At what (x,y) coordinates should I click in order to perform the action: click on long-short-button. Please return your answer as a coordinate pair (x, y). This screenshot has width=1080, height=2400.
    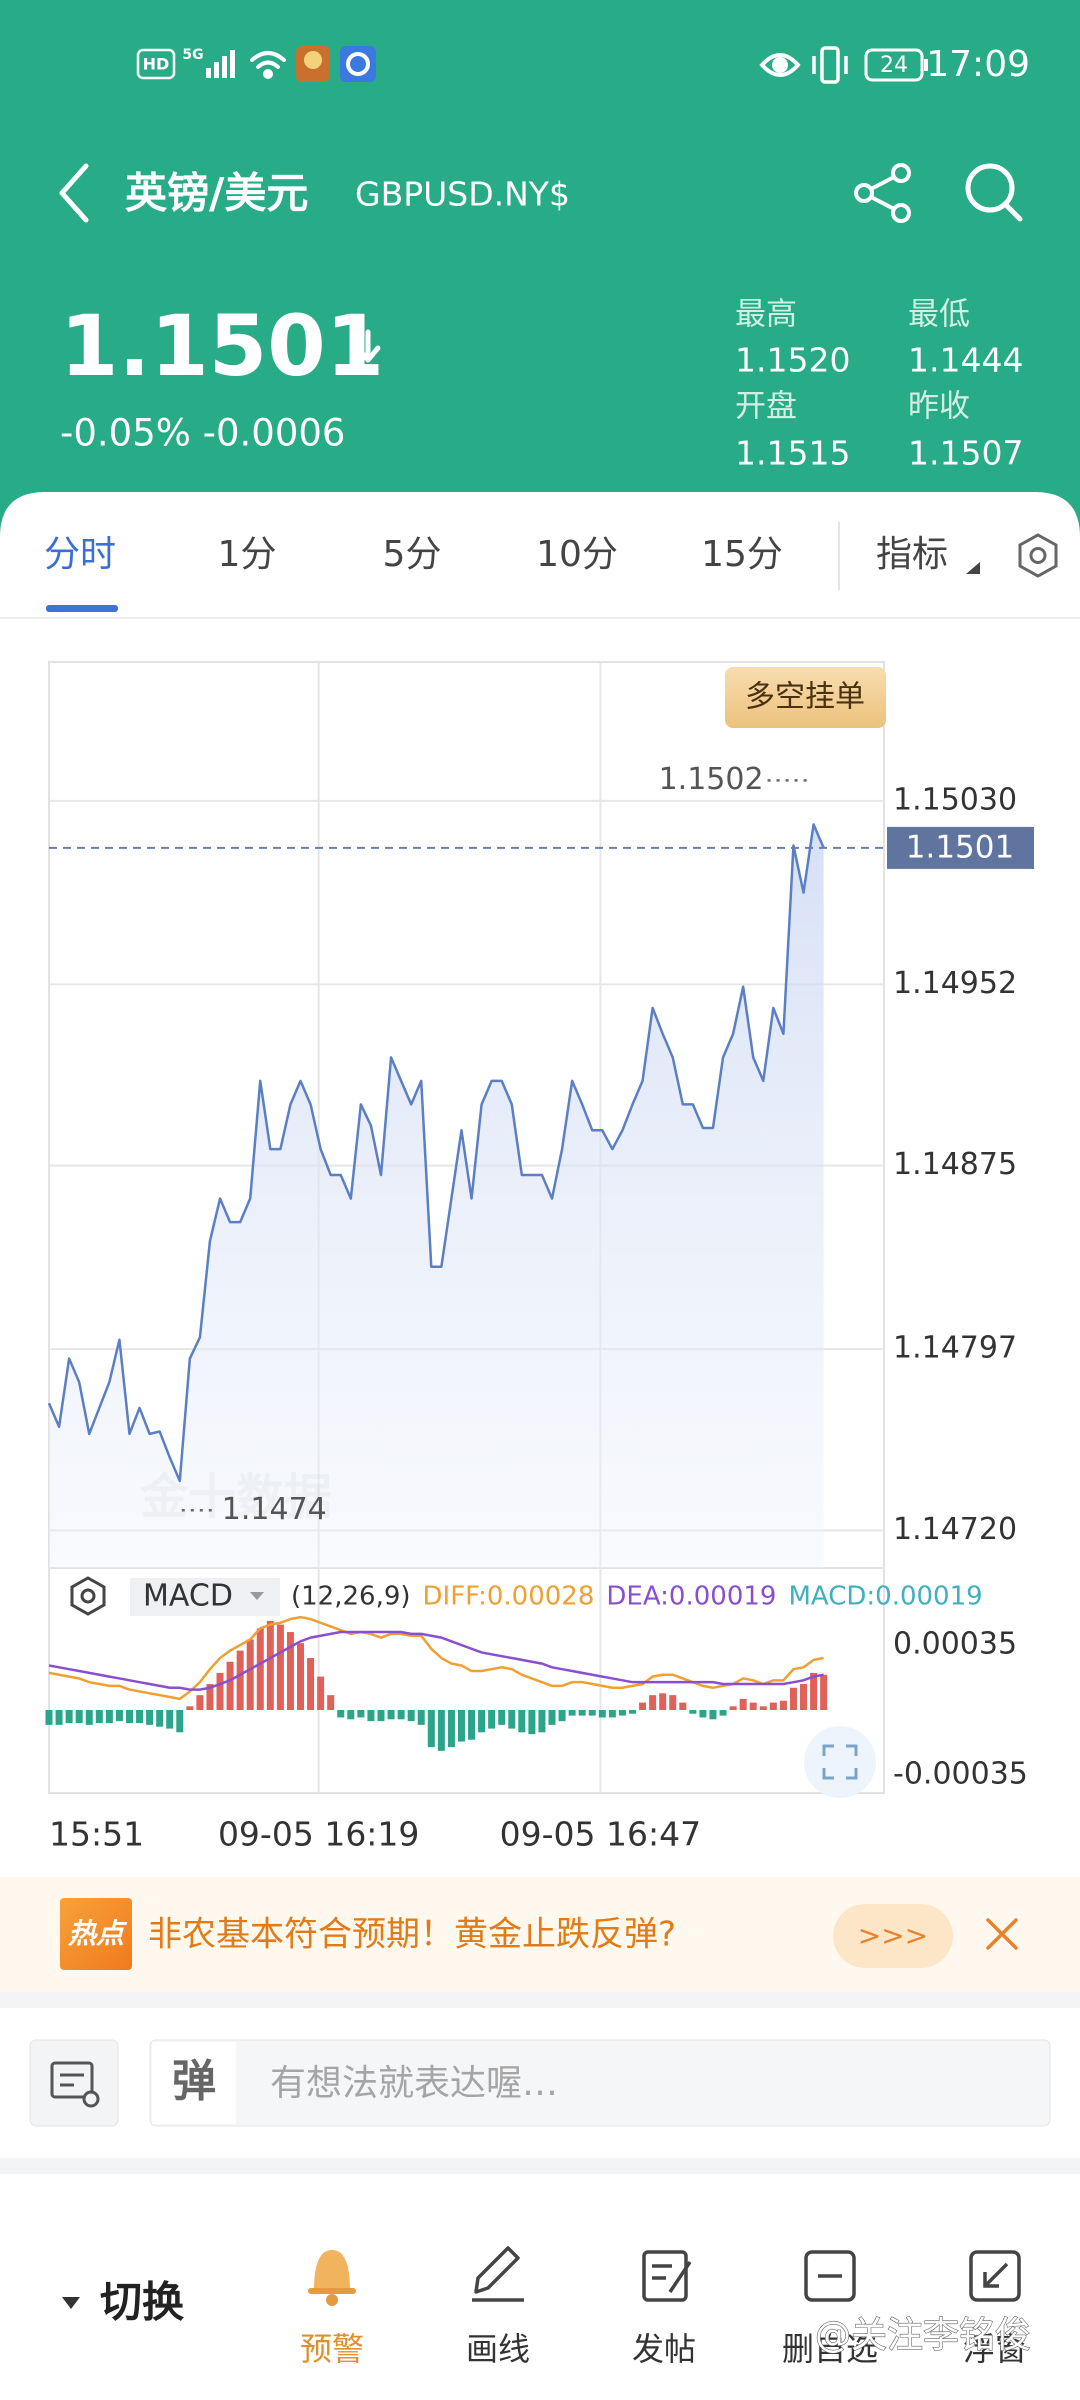
    Looking at the image, I should click on (805, 697).